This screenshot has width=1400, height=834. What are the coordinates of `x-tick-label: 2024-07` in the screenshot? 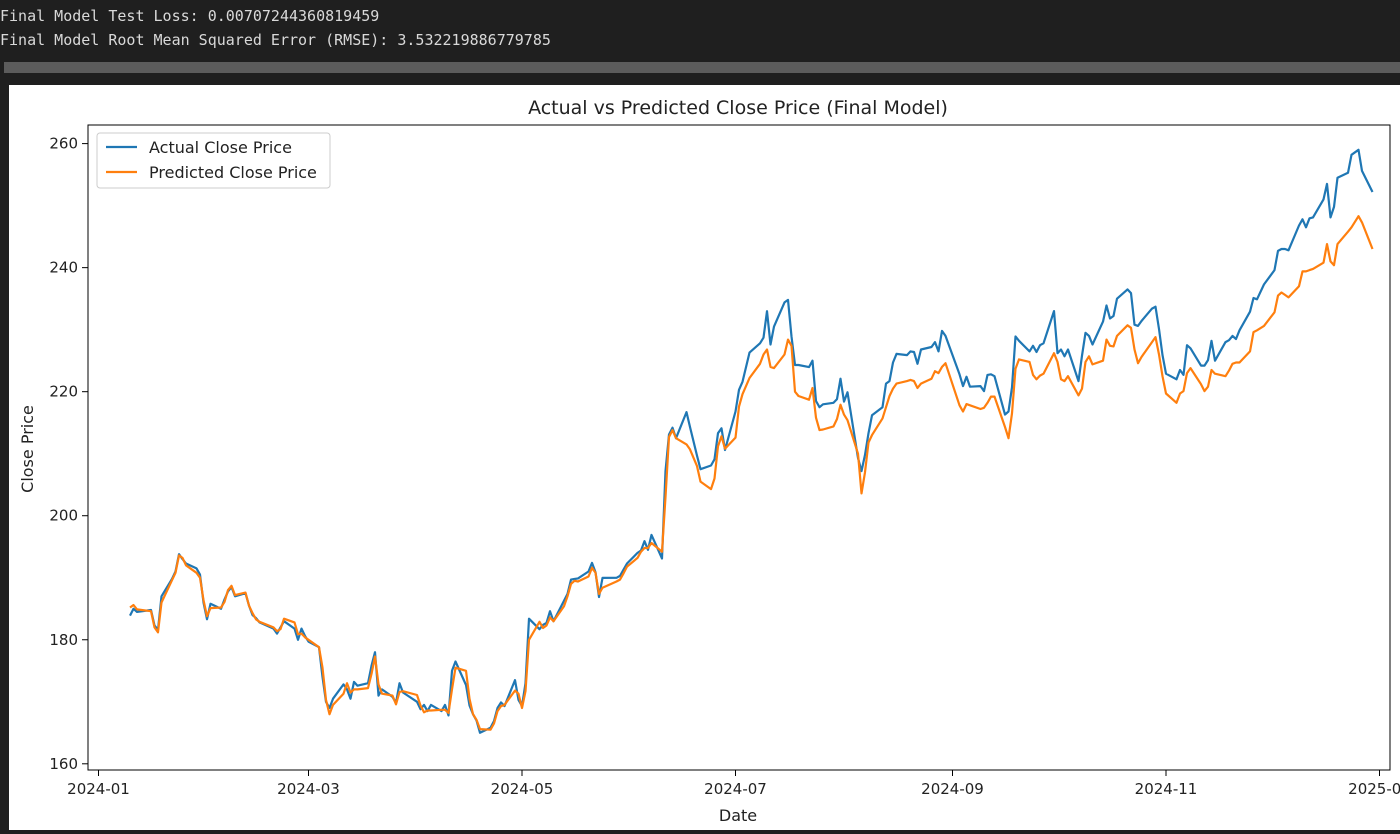 It's located at (735, 789).